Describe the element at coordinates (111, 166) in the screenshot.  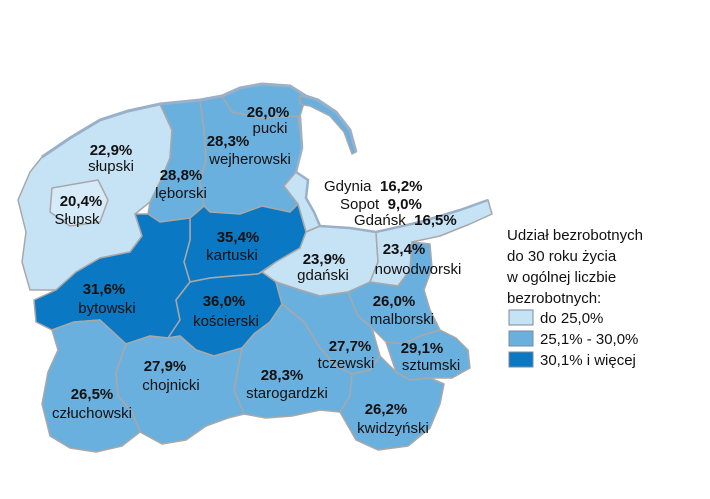
I see `label-name-slupski: słupski` at that location.